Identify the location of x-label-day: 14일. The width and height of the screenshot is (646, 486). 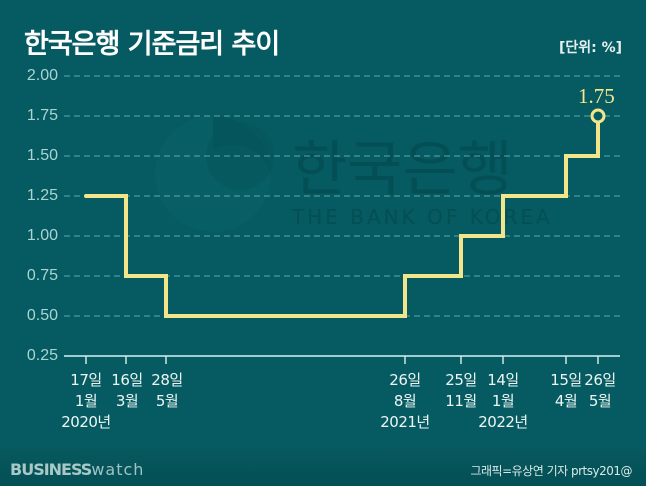
(503, 380).